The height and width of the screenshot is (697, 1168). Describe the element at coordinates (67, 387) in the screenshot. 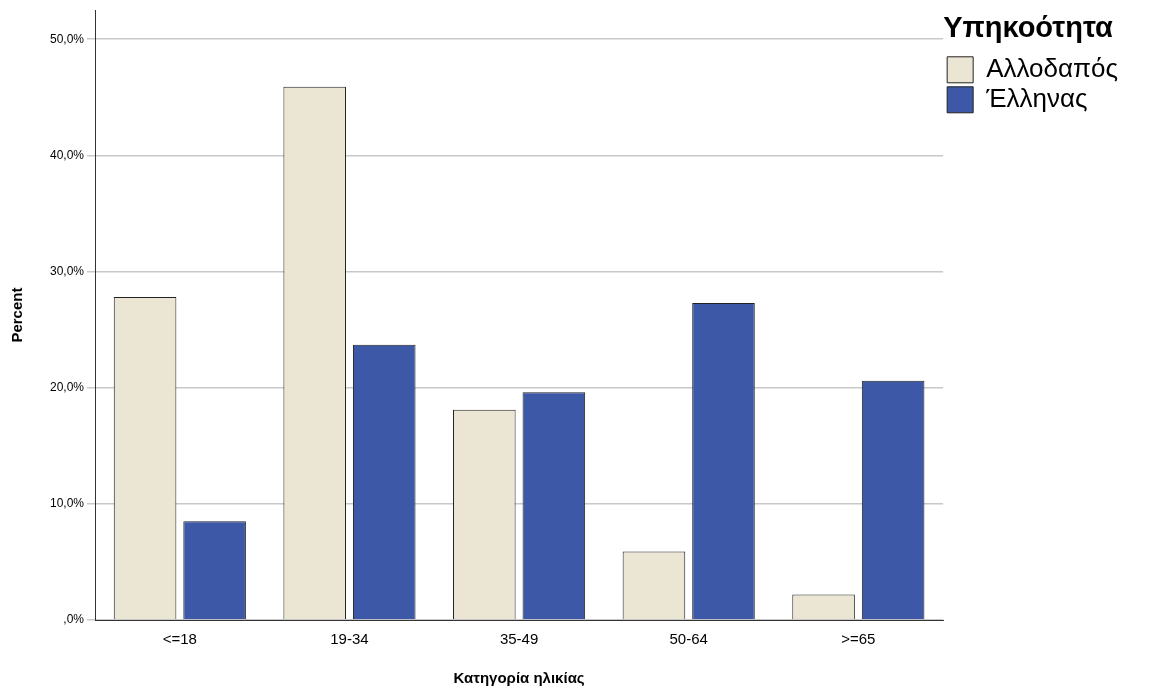

I see `y-tick-label: 20,0%` at that location.